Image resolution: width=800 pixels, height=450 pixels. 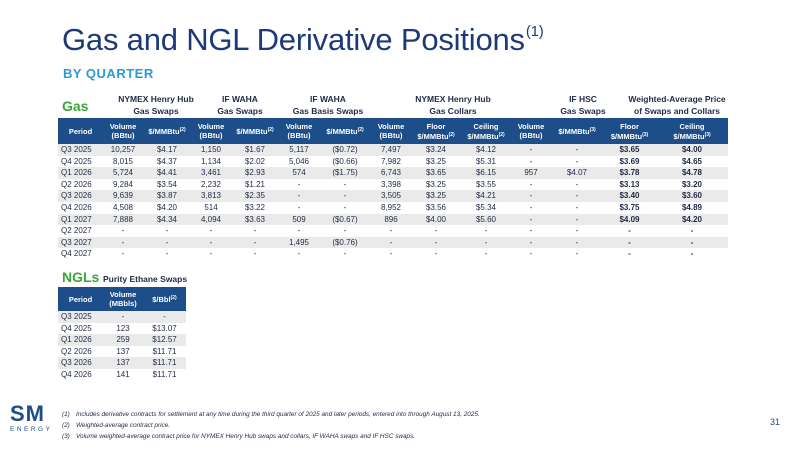 What do you see at coordinates (692, 184) in the screenshot?
I see `value-cell: $3.20` at bounding box center [692, 184].